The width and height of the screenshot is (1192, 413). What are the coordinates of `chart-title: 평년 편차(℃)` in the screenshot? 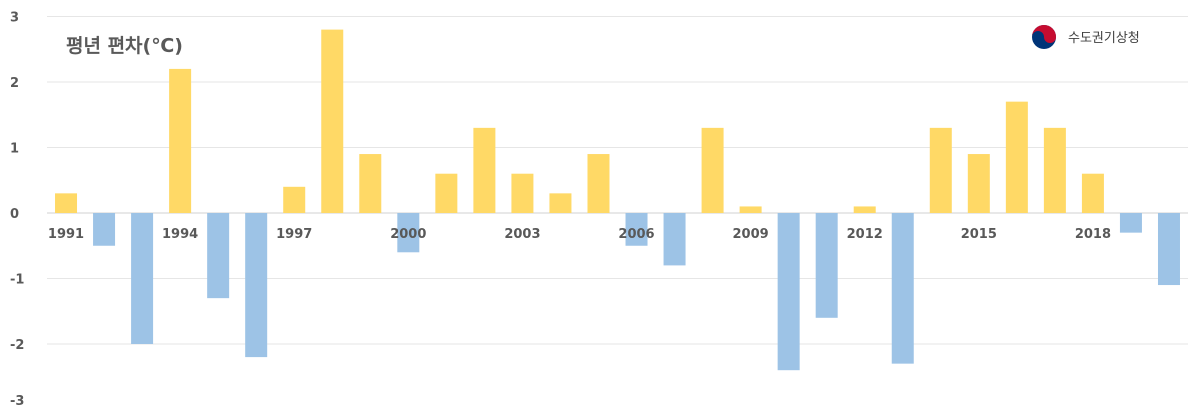 It's located at (124, 46).